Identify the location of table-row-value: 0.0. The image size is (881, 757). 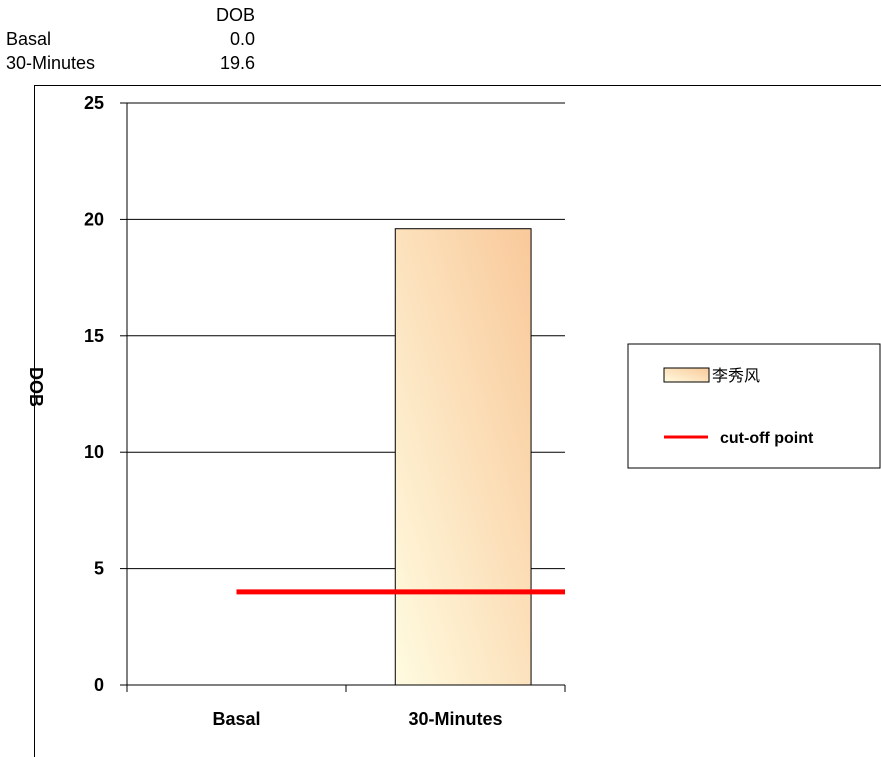
(242, 39).